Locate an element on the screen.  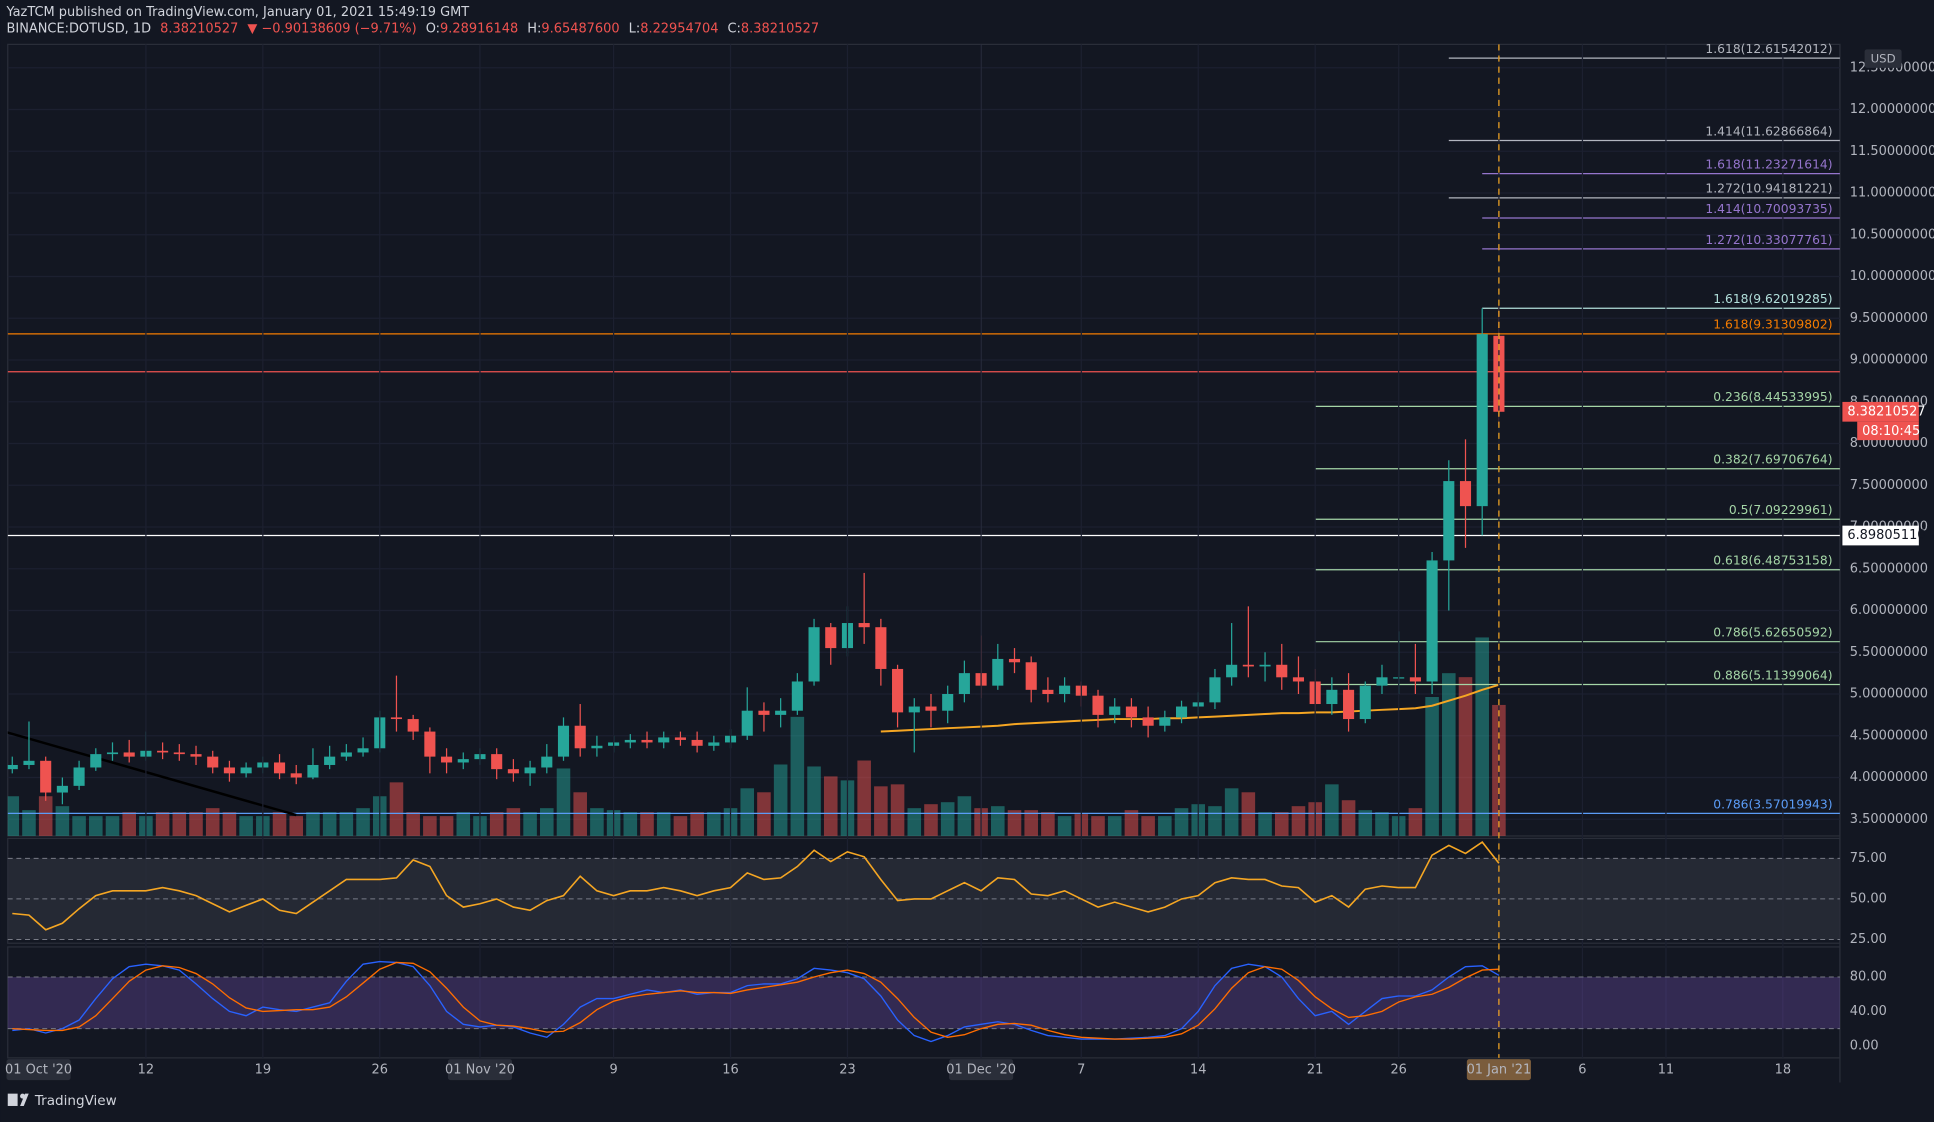
fib-label: 1.272(10.33077761) is located at coordinates (1768, 240).